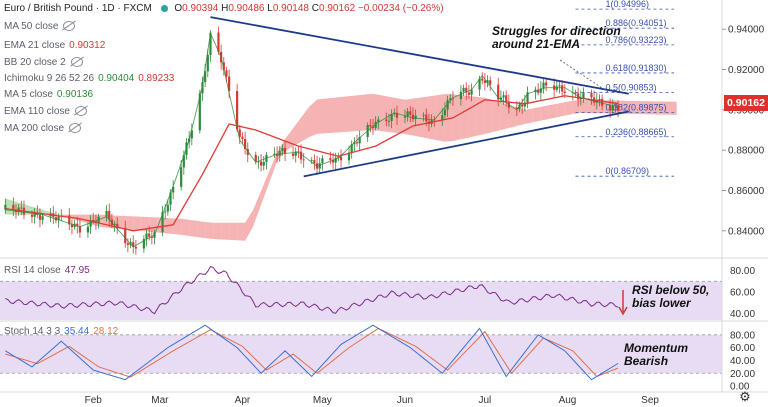  Describe the element at coordinates (77, 331) in the screenshot. I see `stoch-k-value: 35.44` at that location.